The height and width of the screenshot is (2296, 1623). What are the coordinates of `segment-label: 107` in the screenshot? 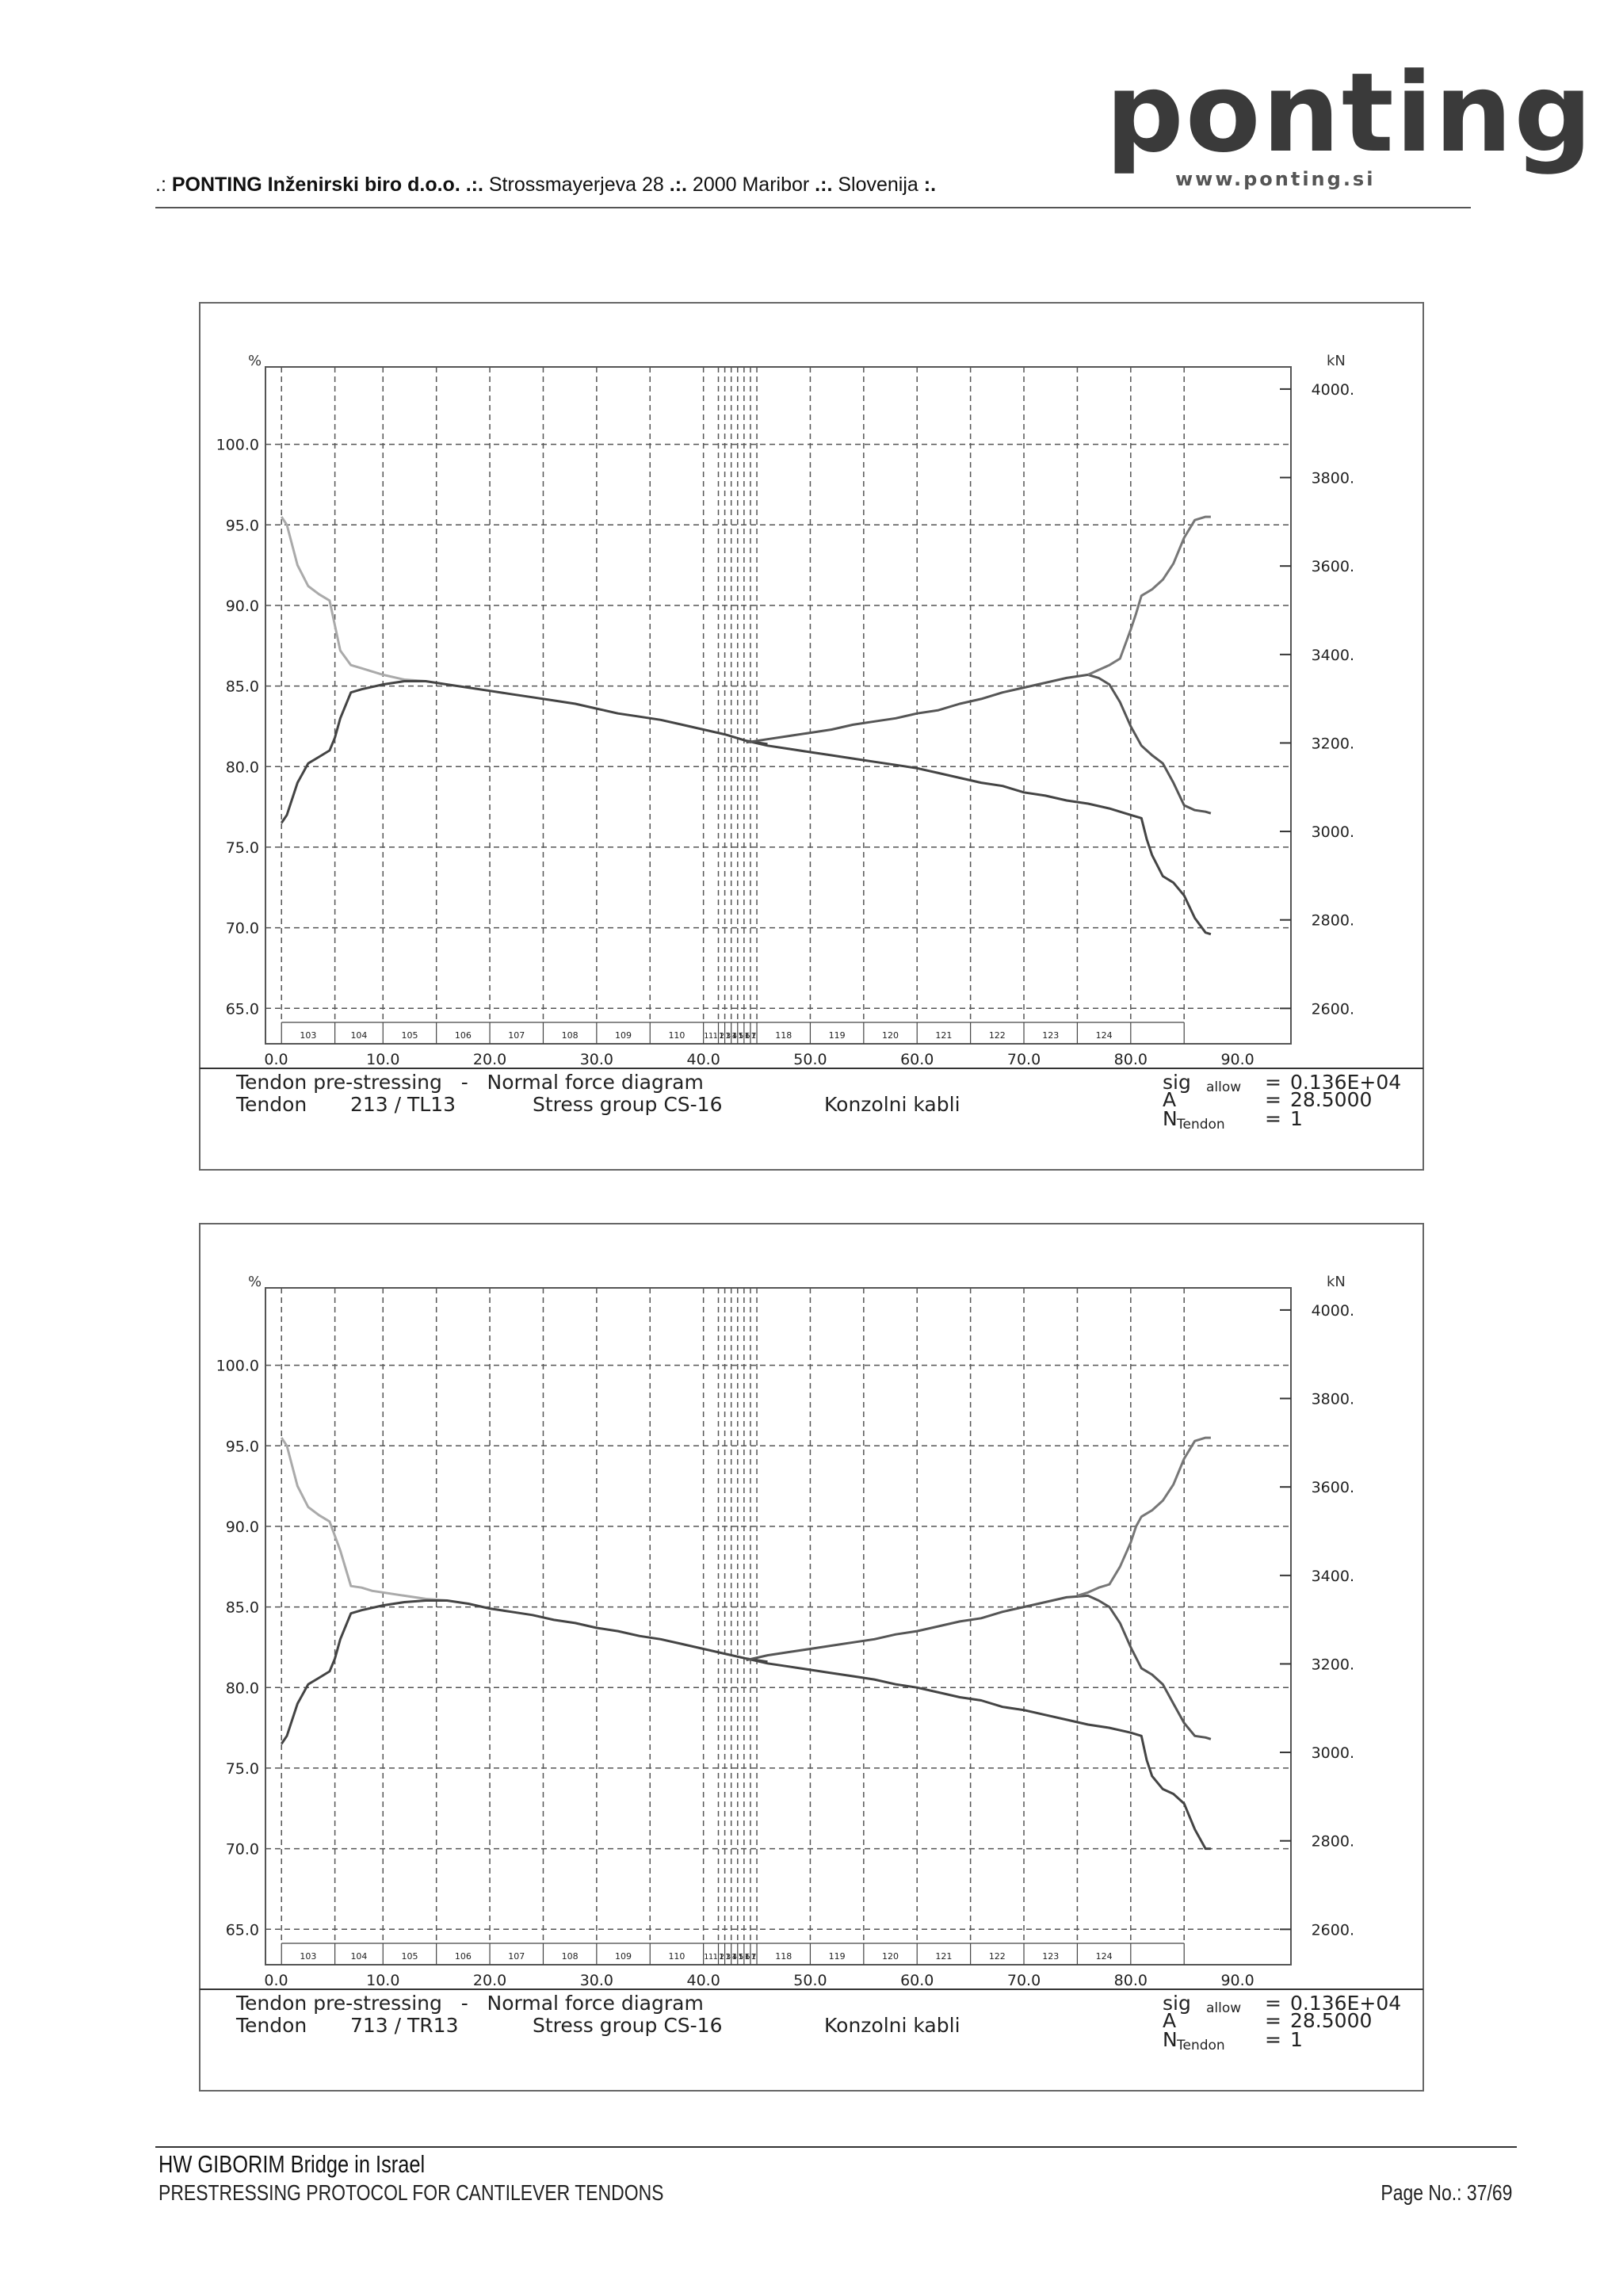 It's located at (516, 1956).